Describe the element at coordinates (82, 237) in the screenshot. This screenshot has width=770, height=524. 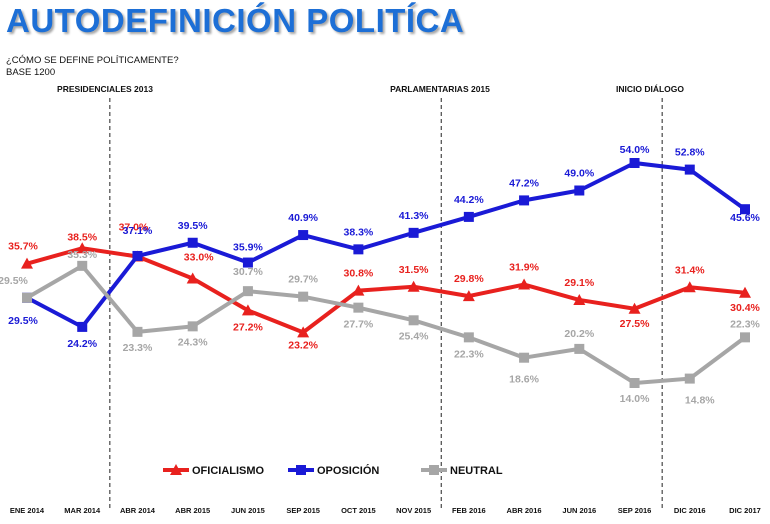
I see `data-label: 38.5%` at that location.